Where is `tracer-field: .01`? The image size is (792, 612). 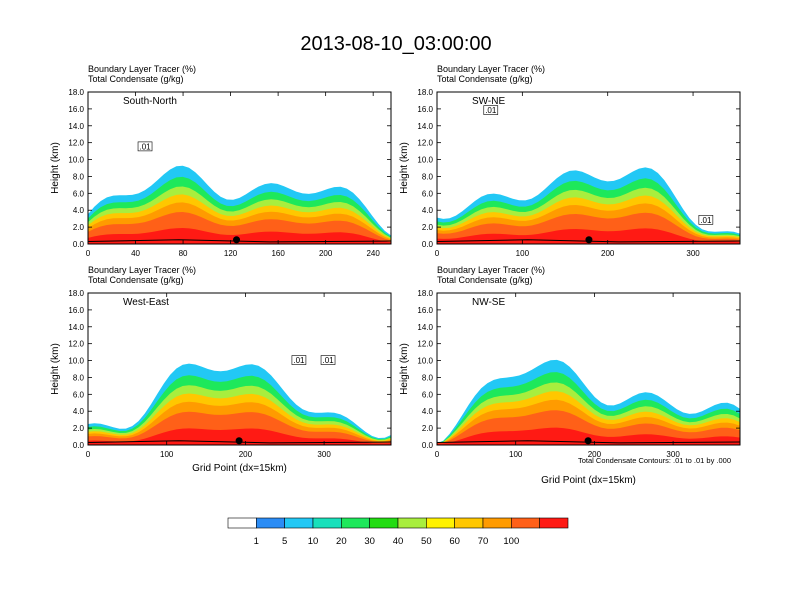 tracer-field: .01 is located at coordinates (239, 192).